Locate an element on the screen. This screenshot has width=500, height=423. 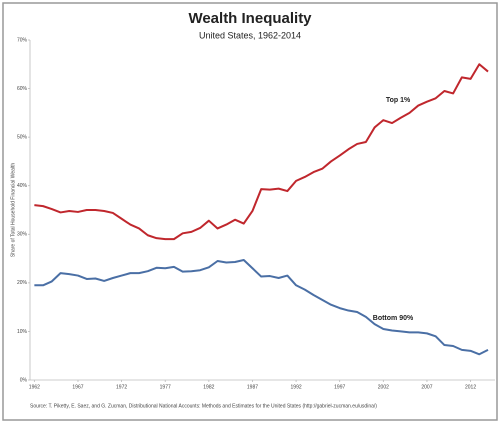
y-tick-label: 0% is located at coordinates (24, 380).